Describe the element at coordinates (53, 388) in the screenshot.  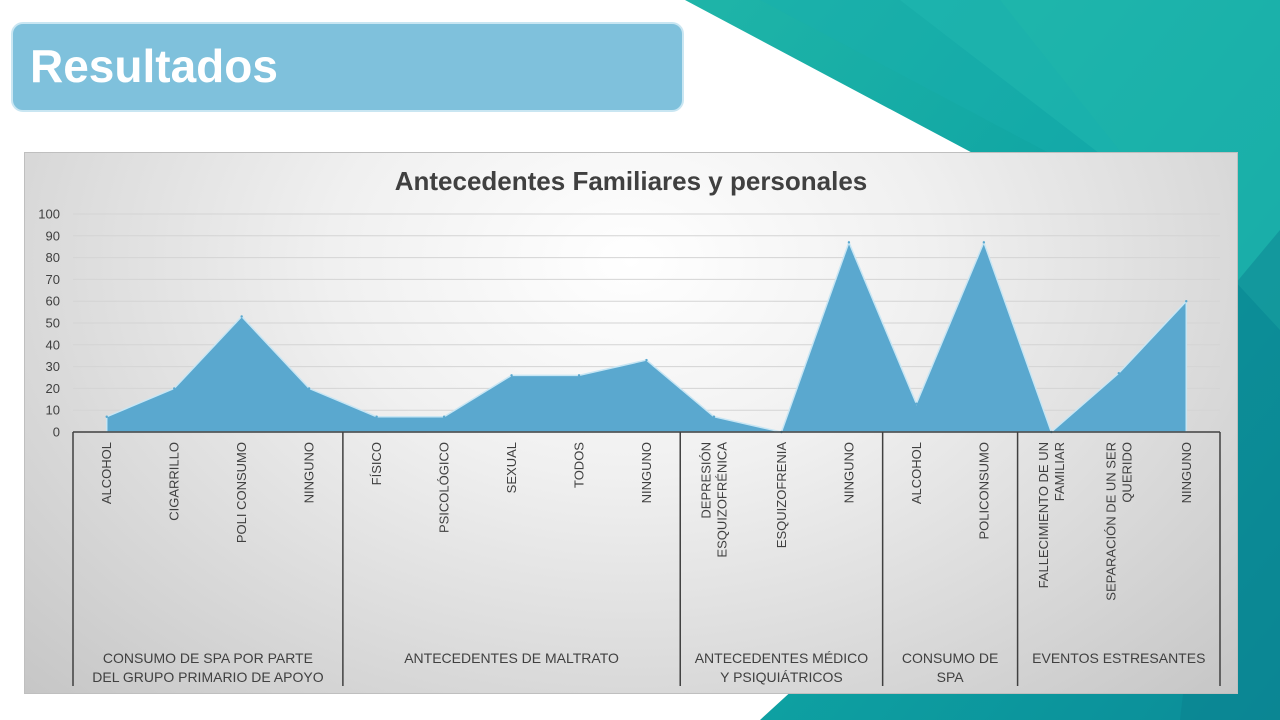
I see `y-tick-label: 20` at that location.